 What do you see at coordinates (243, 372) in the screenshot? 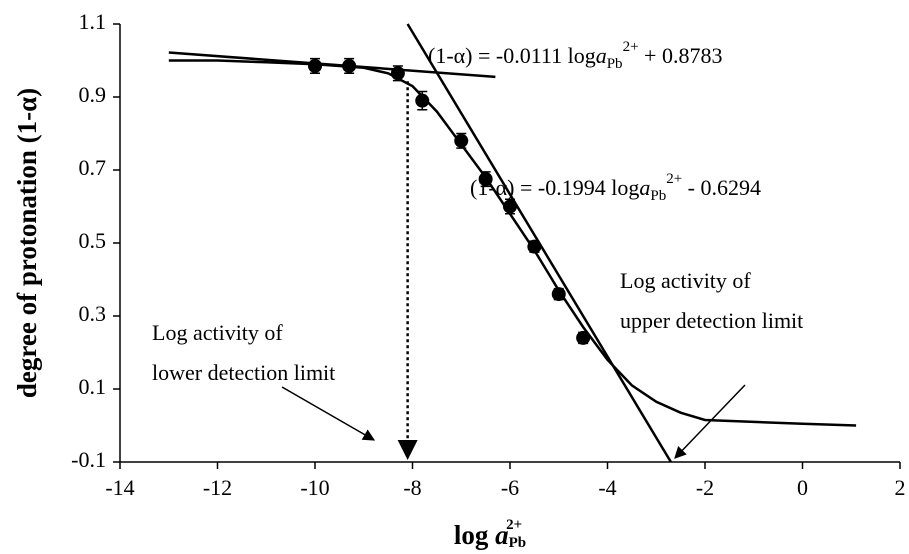
I see `annotation: lower detection limit` at bounding box center [243, 372].